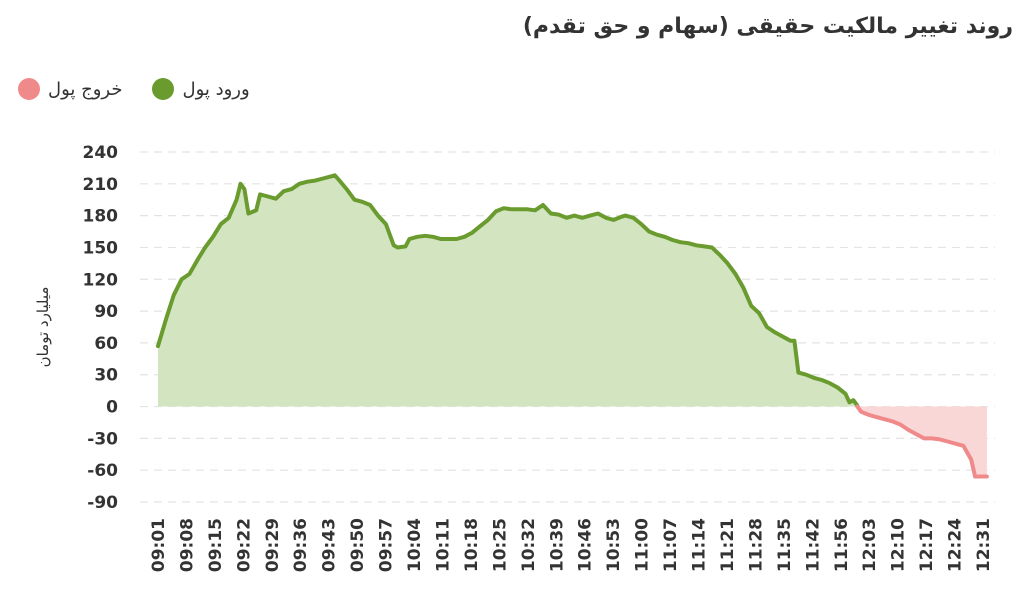 Image resolution: width=1019 pixels, height=605 pixels. I want to click on x-tick-label: 12:17, so click(927, 545).